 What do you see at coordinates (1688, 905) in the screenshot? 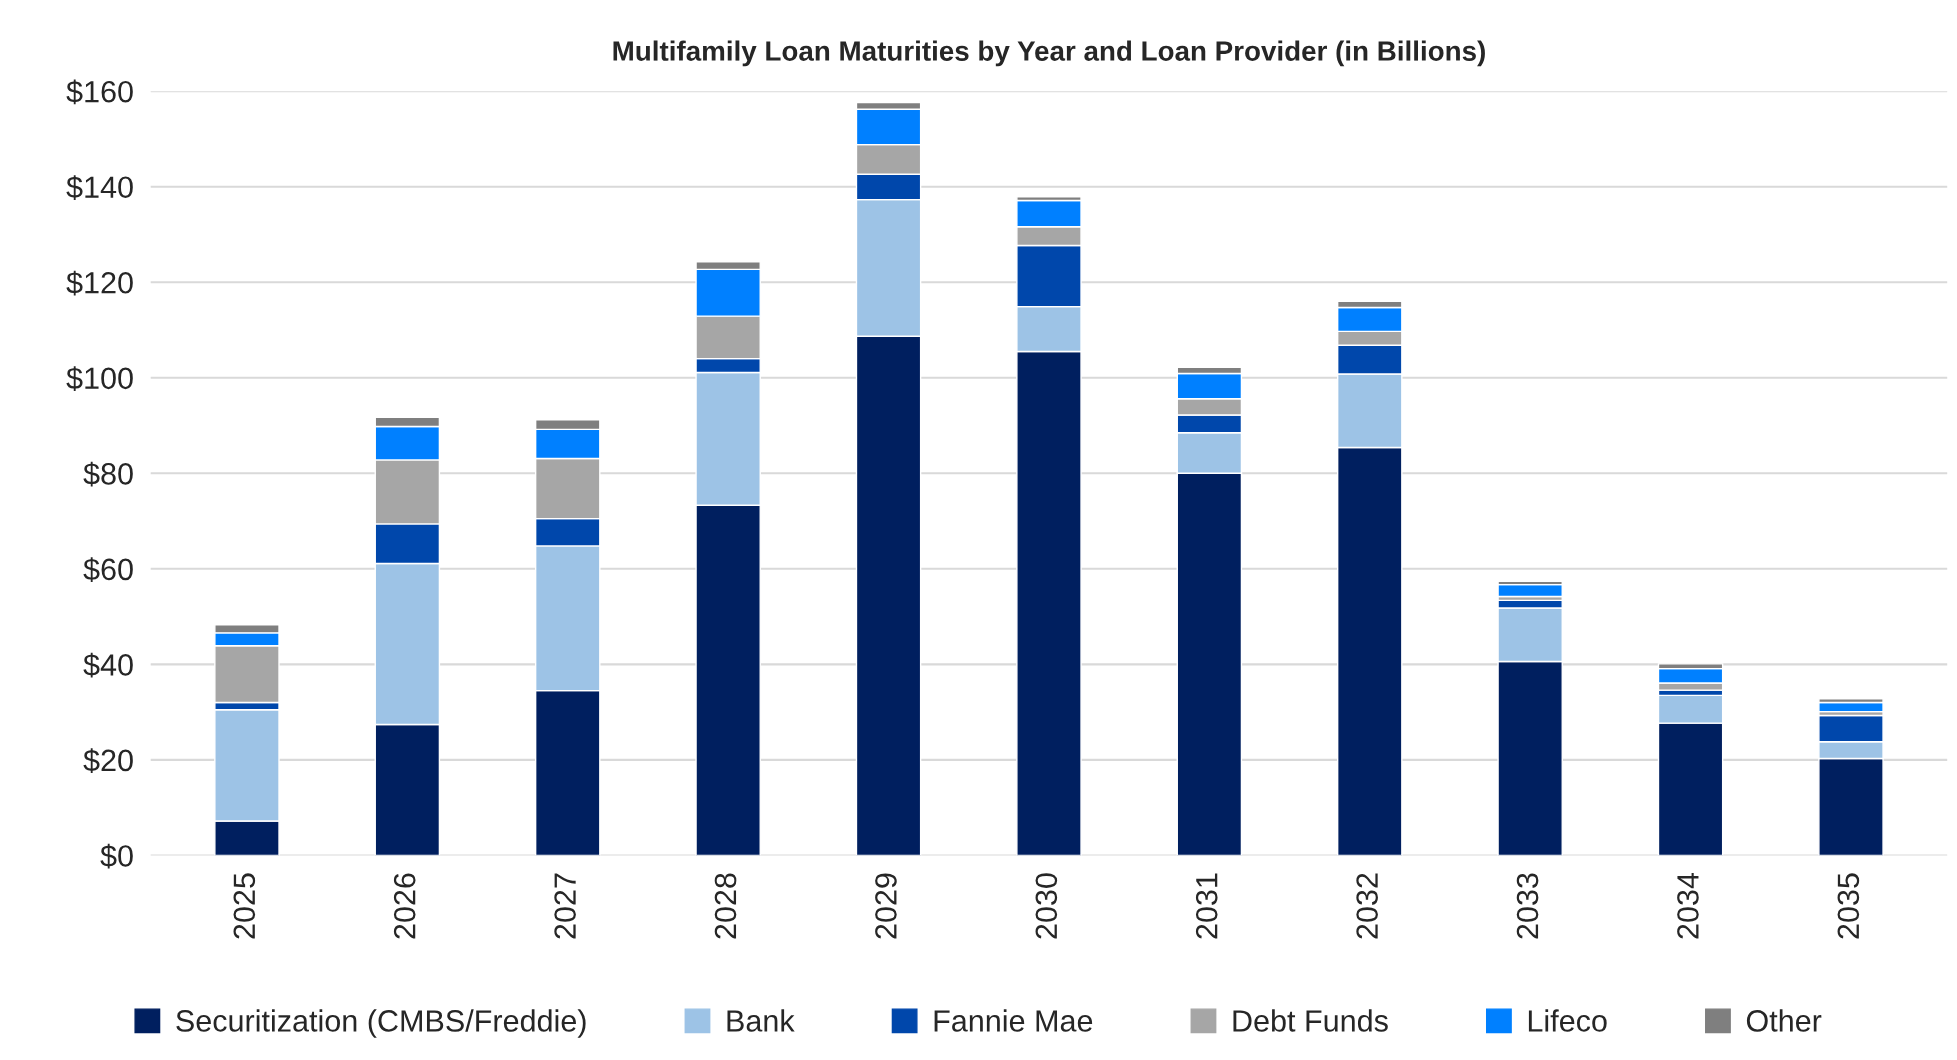
I see `x-tick-label: 2034` at bounding box center [1688, 905].